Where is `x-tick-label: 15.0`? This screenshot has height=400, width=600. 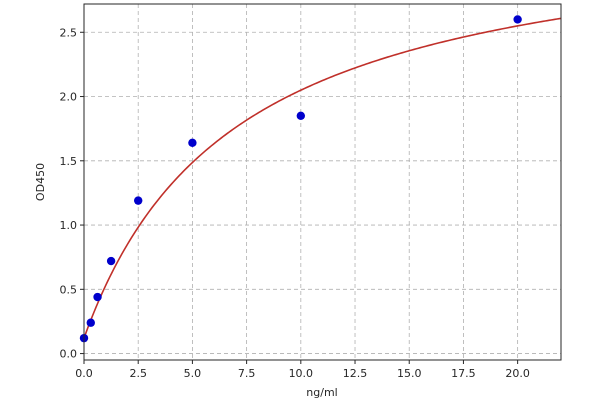
x-tick-label: 15.0 is located at coordinates (409, 373).